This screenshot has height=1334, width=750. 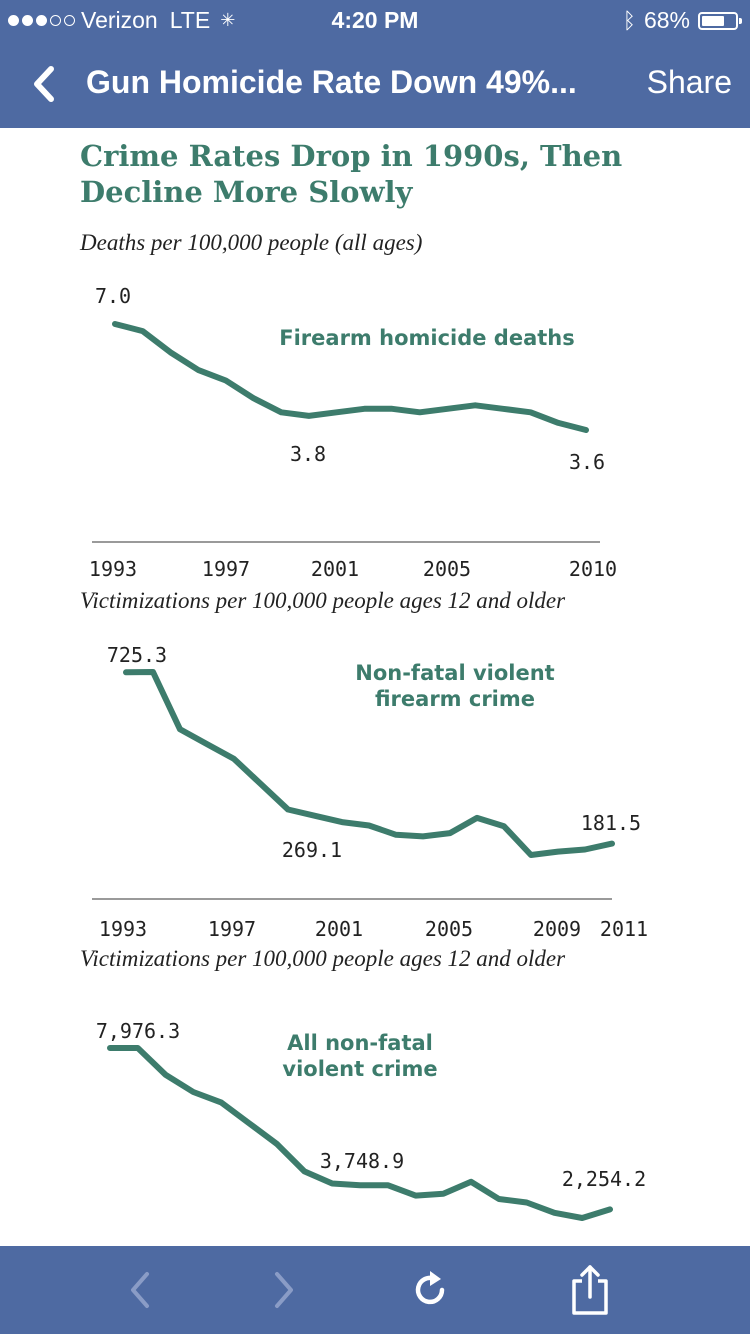 What do you see at coordinates (113, 296) in the screenshot?
I see `chart-1-data-label: 7.0` at bounding box center [113, 296].